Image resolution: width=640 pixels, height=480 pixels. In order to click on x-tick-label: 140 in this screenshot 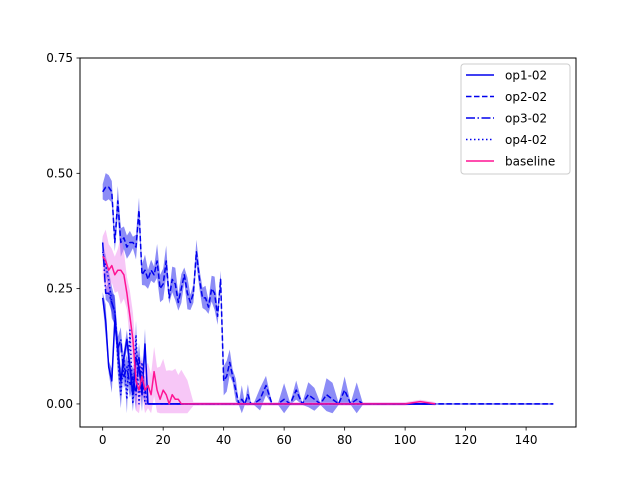, I will do `click(526, 440)`.